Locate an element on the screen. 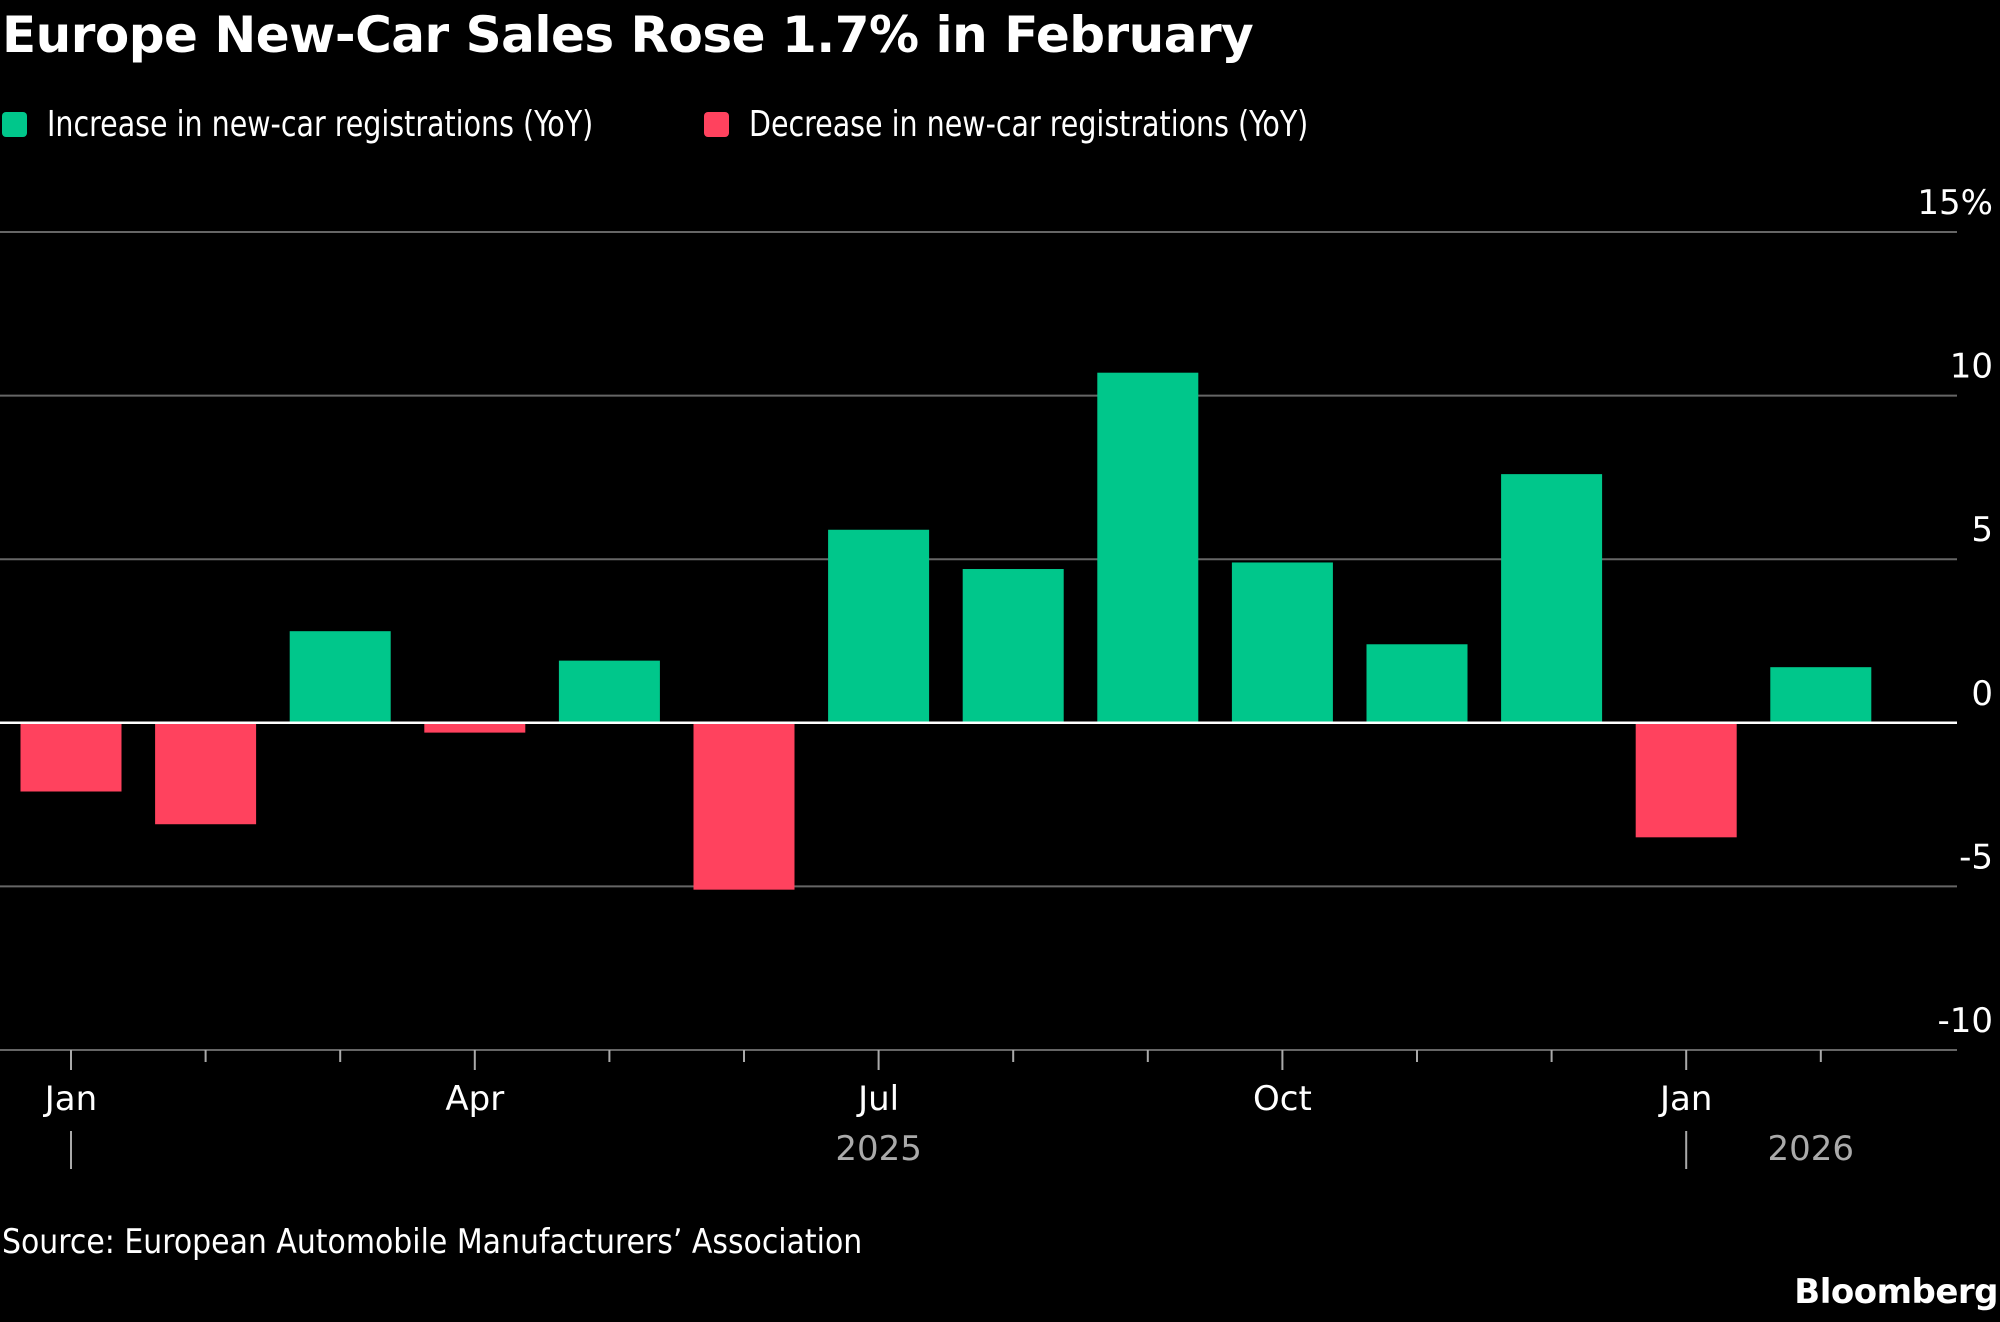  bar-jan-2025 is located at coordinates (71, 757).